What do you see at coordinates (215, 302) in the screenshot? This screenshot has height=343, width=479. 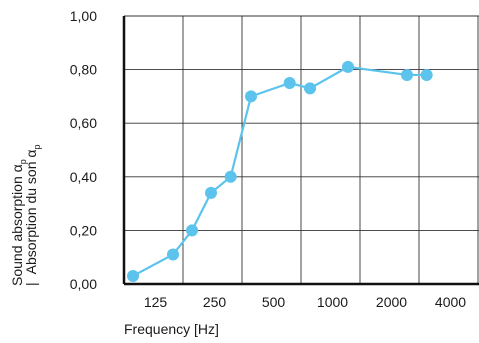 I see `x-tick-label: 250` at bounding box center [215, 302].